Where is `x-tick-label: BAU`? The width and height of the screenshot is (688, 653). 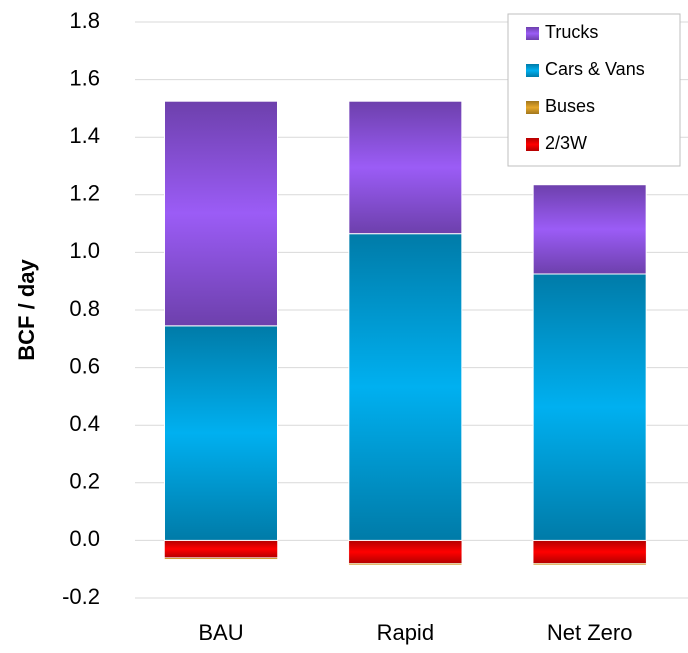
x-tick-label: BAU is located at coordinates (220, 632).